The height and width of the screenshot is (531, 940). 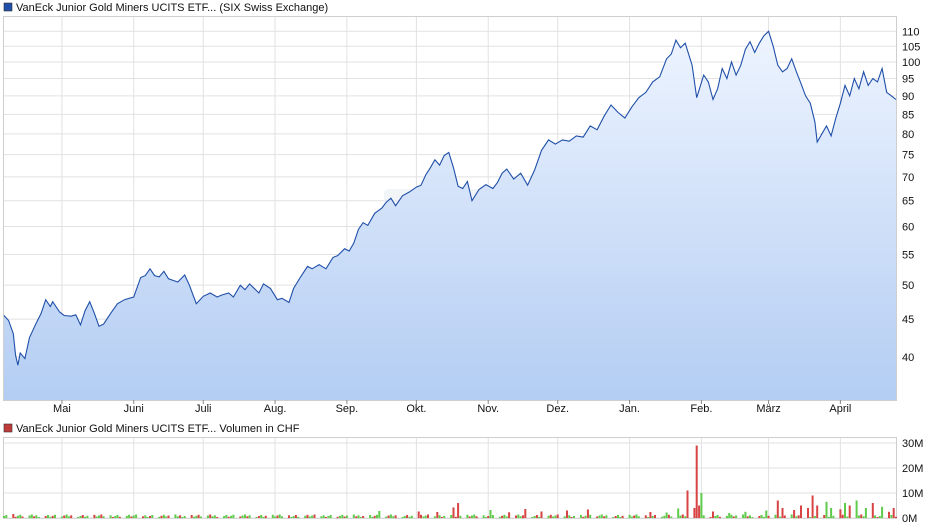 What do you see at coordinates (62, 409) in the screenshot?
I see `month-label: Mai` at bounding box center [62, 409].